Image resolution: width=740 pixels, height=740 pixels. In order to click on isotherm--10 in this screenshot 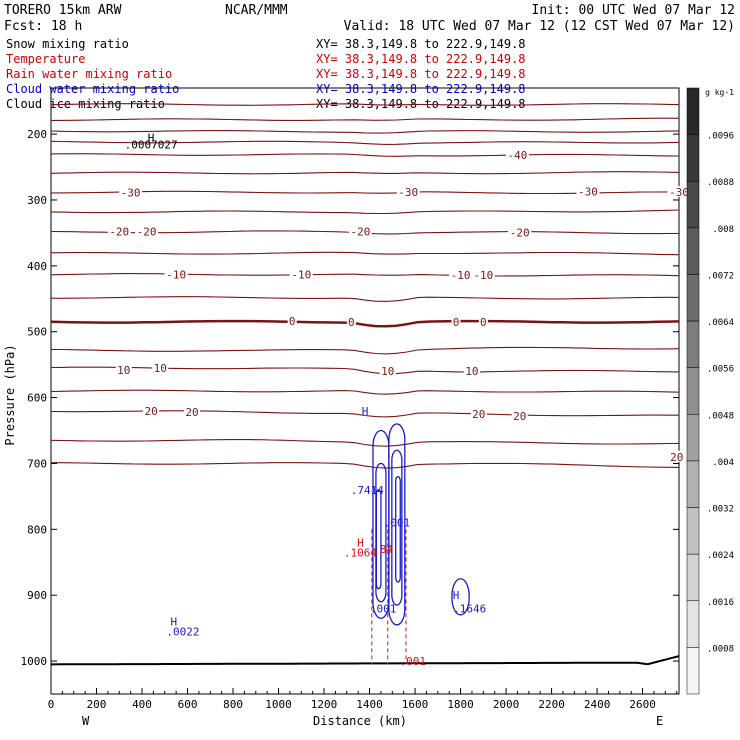, I will do `click(365, 275)`.